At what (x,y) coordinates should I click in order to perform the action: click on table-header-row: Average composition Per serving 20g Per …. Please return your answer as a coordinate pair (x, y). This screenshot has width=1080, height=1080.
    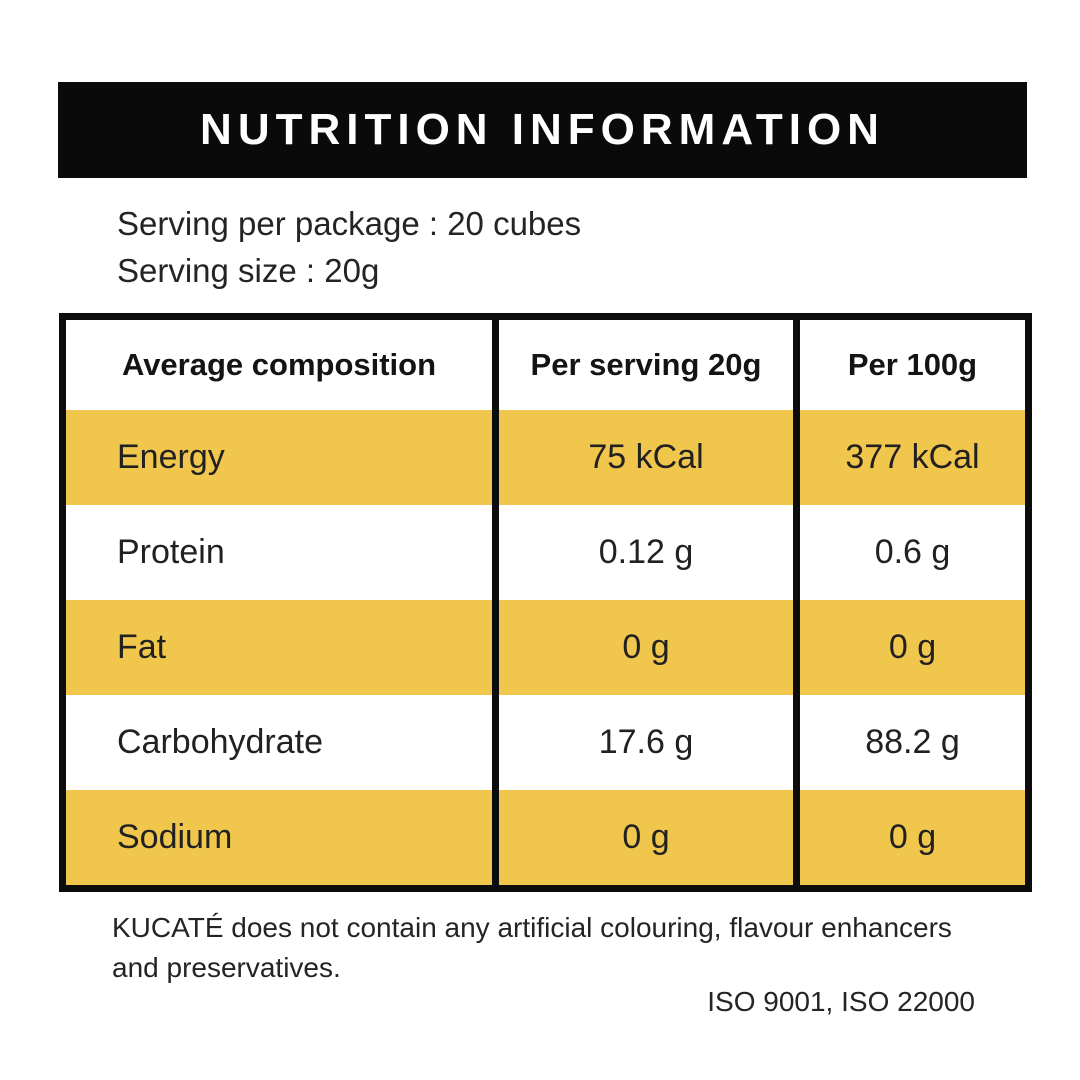
    Looking at the image, I should click on (545, 365).